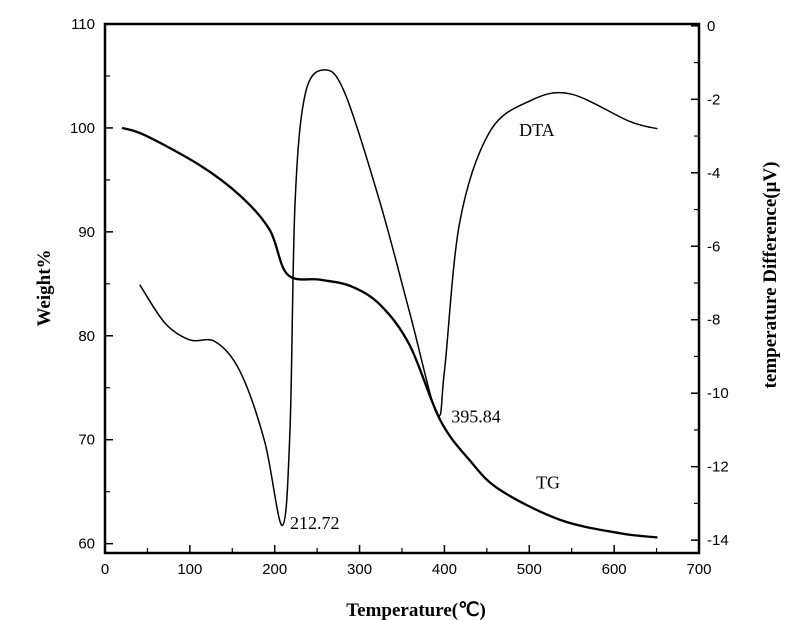 The height and width of the screenshot is (620, 809). What do you see at coordinates (83, 24) in the screenshot?
I see `y-tick-label: 110` at bounding box center [83, 24].